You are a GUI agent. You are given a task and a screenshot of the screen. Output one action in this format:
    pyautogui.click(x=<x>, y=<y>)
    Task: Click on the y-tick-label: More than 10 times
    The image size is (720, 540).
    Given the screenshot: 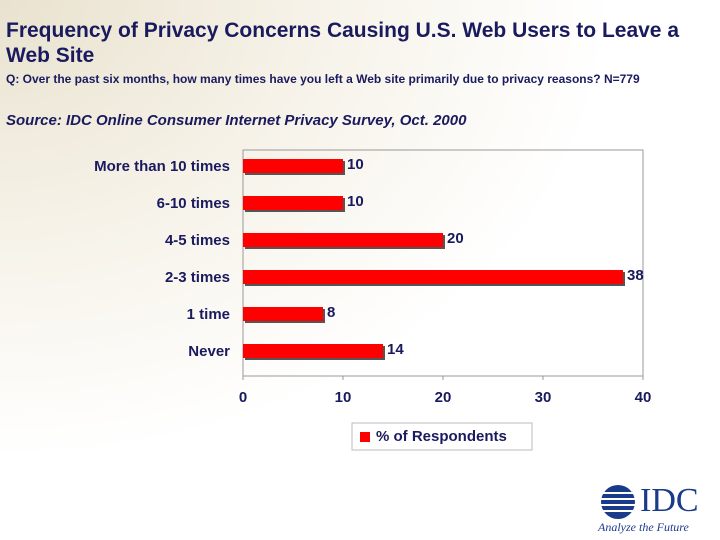 What is the action you would take?
    pyautogui.click(x=162, y=166)
    